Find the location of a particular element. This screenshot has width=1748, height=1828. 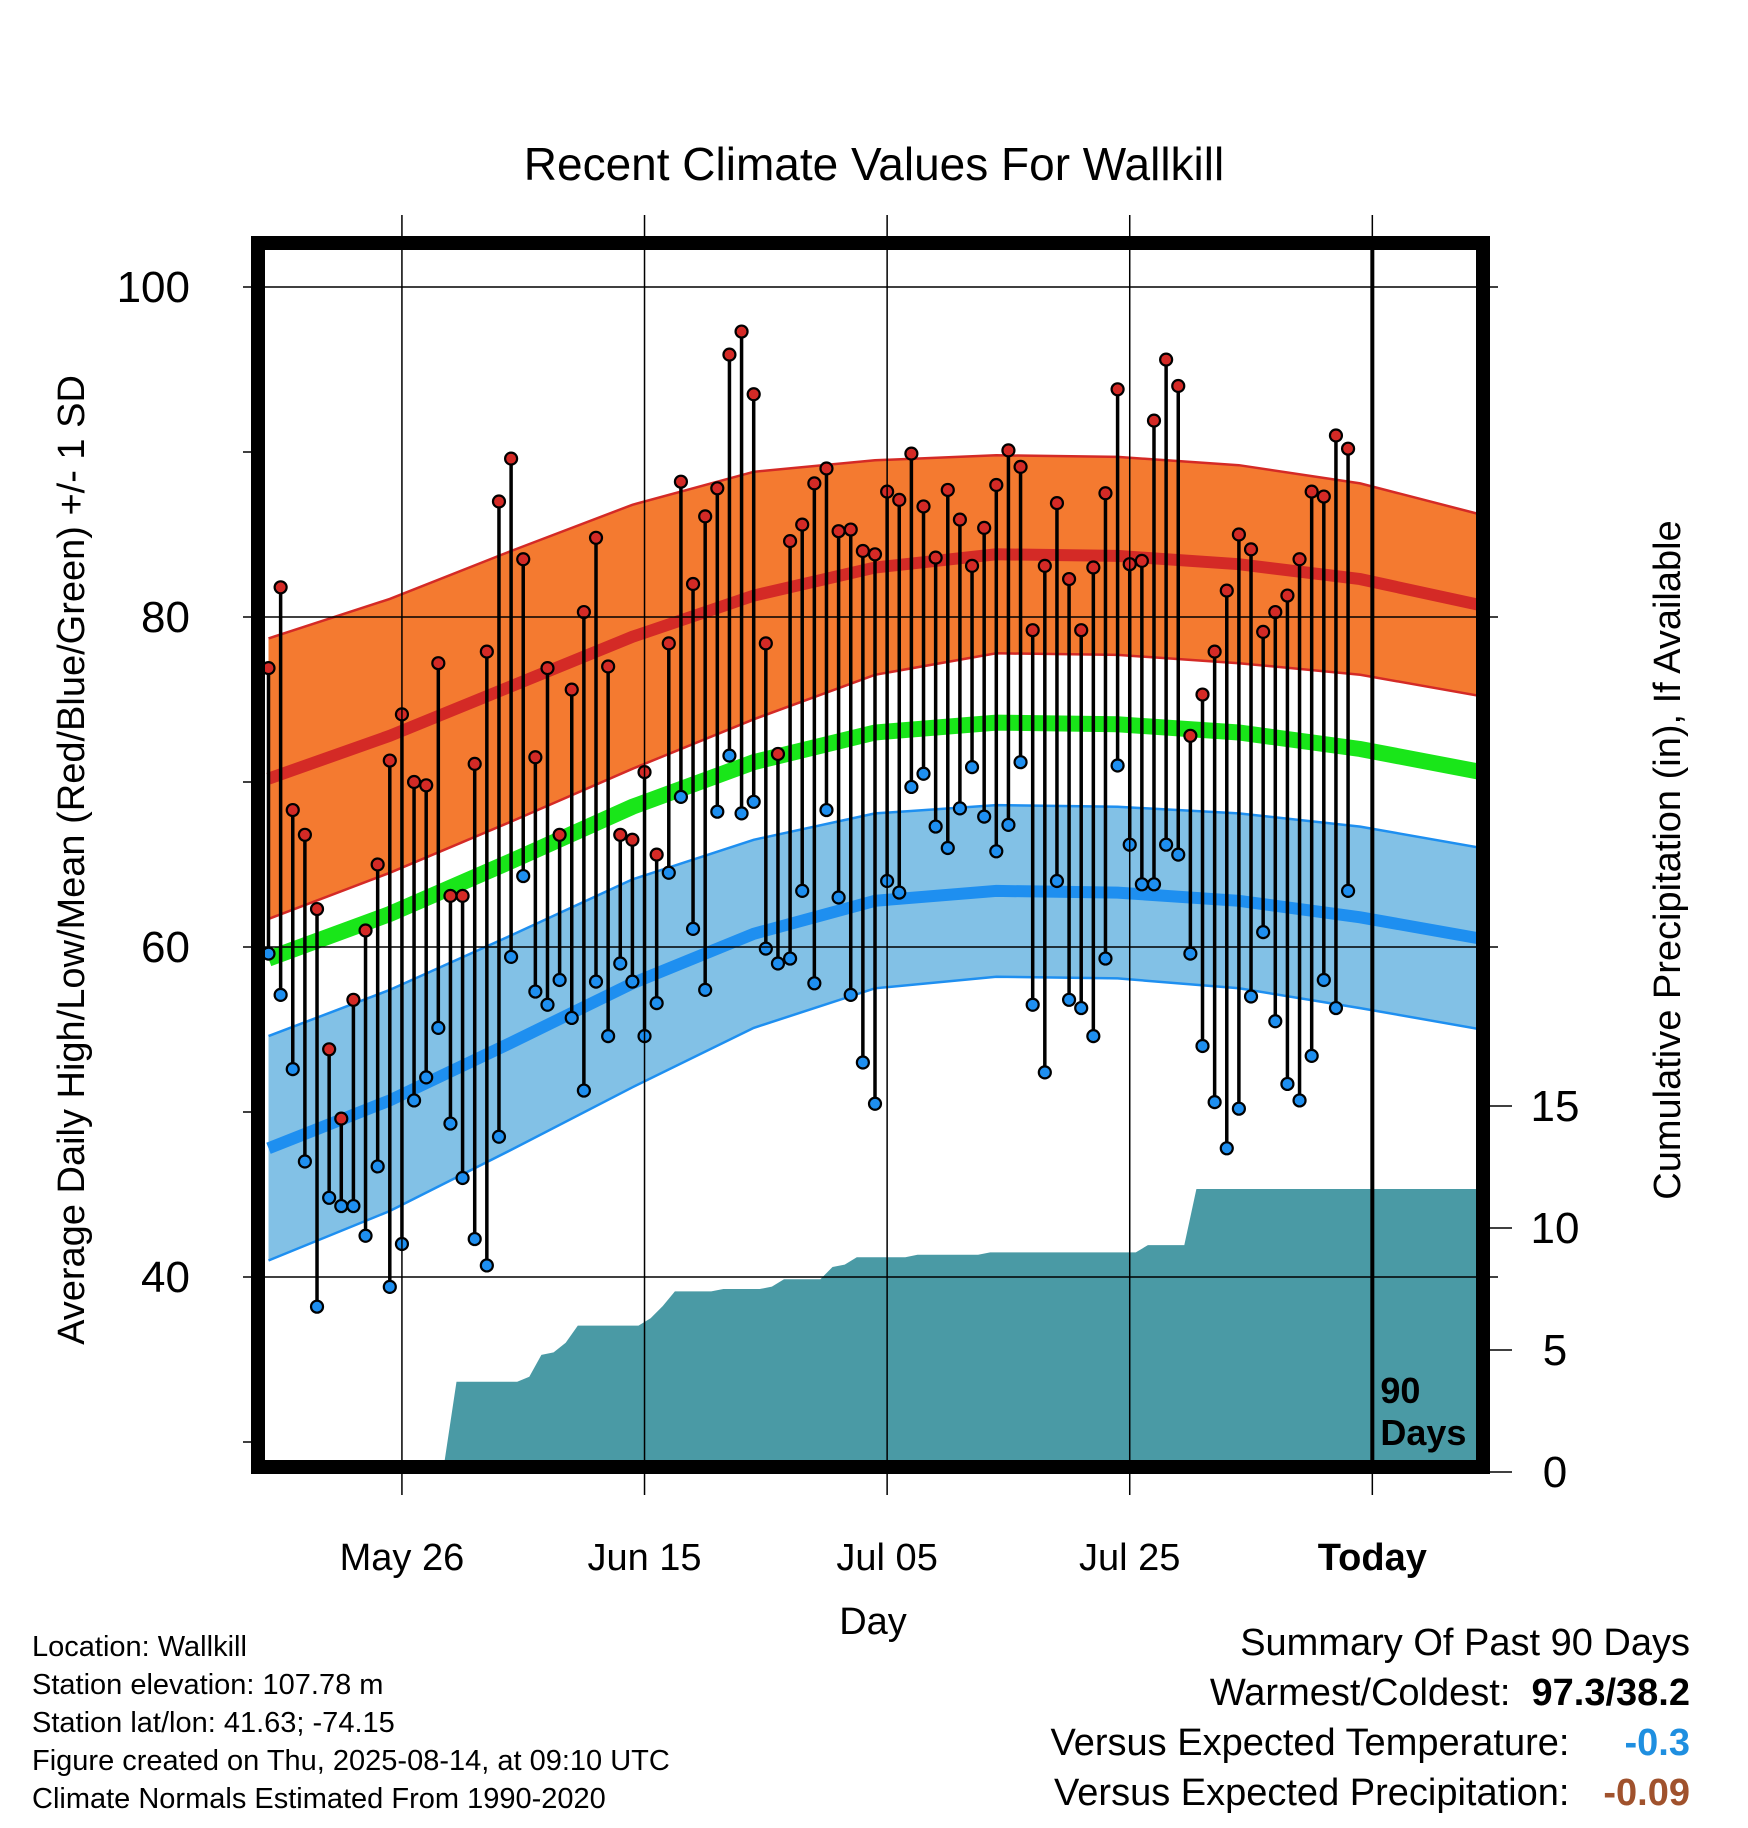

precip-label: Versus Expected Precipitation: is located at coordinates (1312, 1793).